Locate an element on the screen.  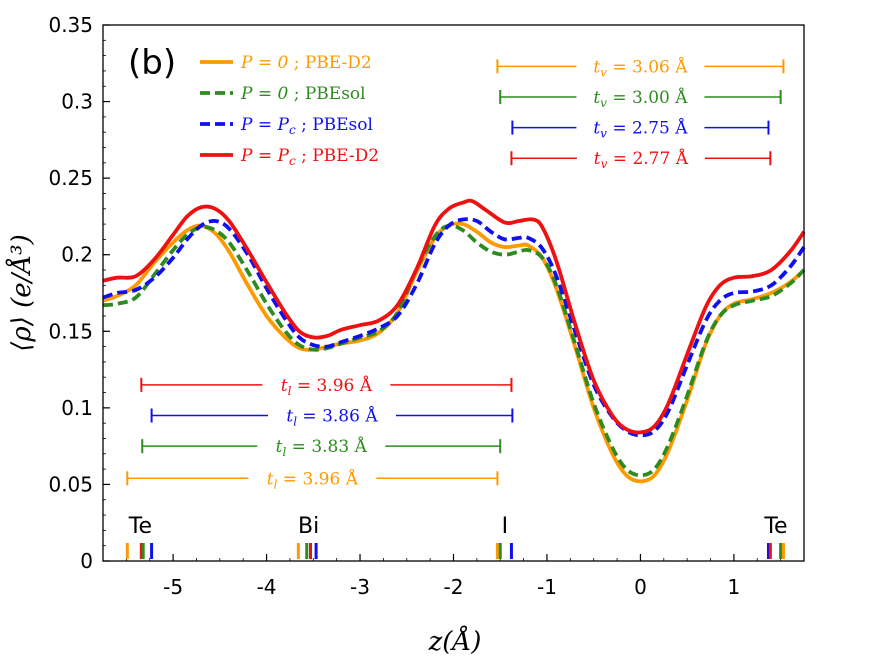
legend-label: P = 0 ; PBE-D2 is located at coordinates (306, 63).